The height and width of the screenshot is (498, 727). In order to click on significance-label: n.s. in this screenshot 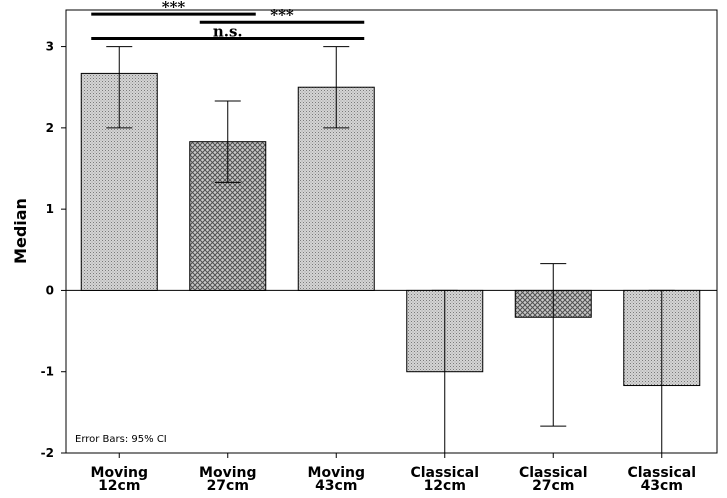, I will do `click(228, 31)`.